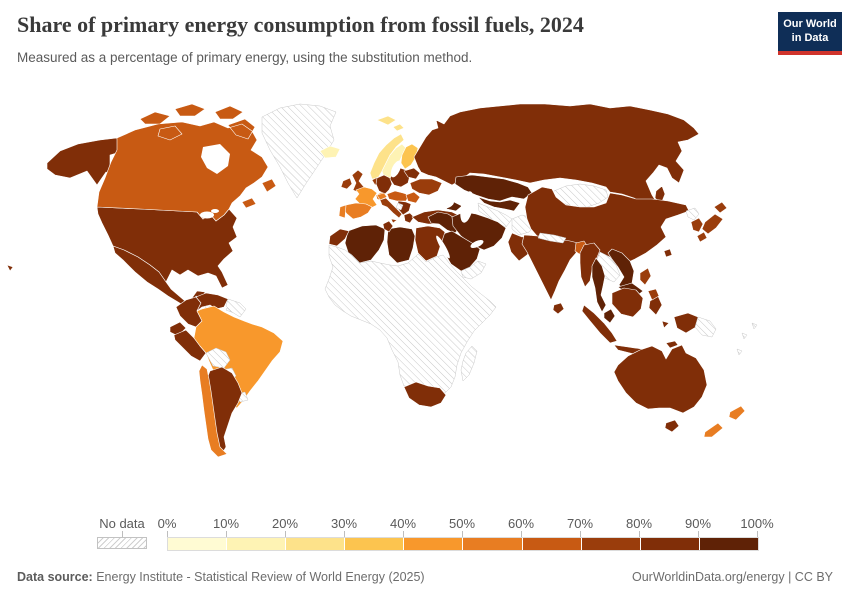  Describe the element at coordinates (686, 323) in the screenshot. I see `country-new_guinea_west` at that location.